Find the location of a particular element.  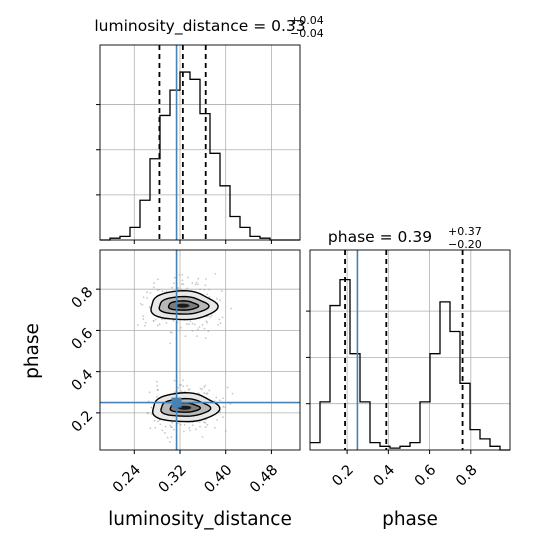

phase-title-name: phase is located at coordinates (351, 237).